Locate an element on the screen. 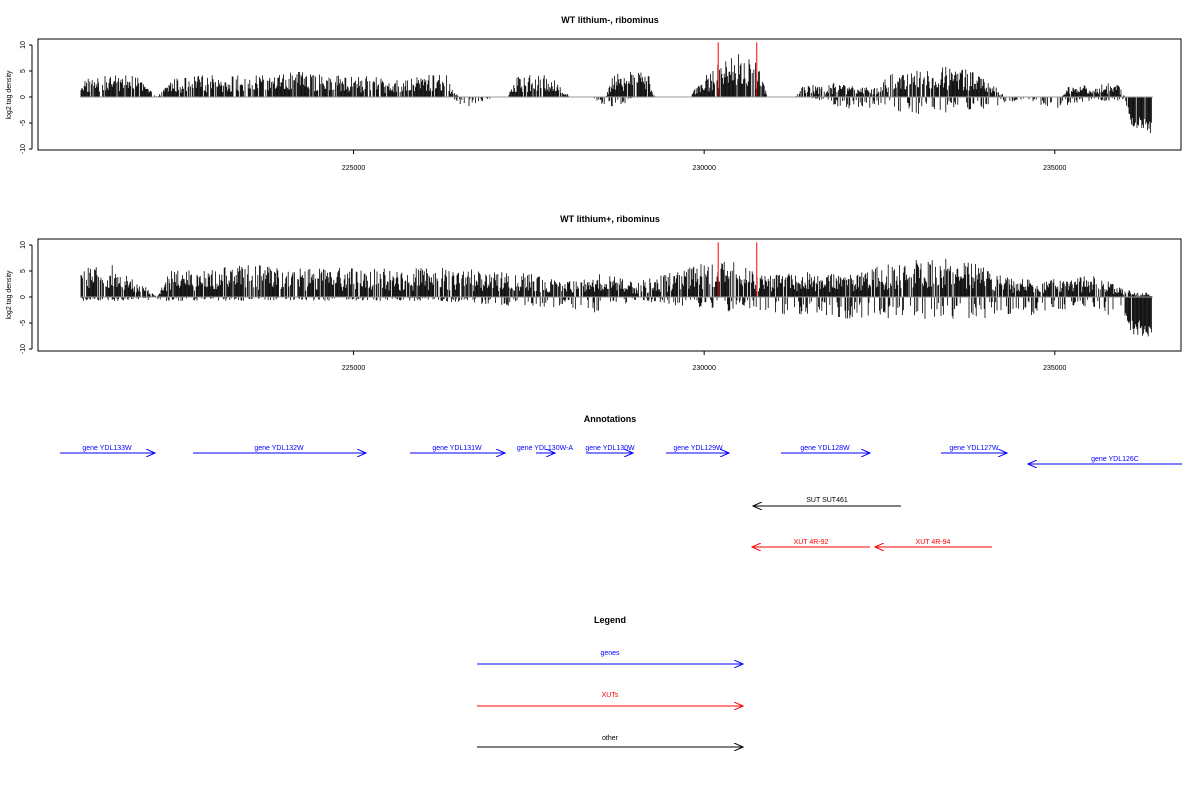  feature-label: gene YDL127W is located at coordinates (974, 448).